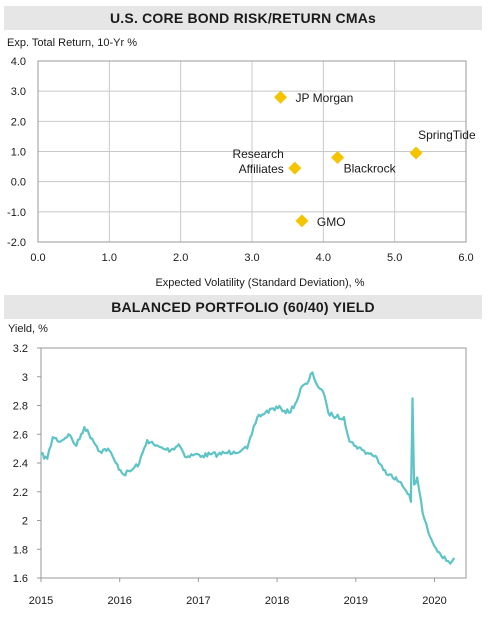 The width and height of the screenshot is (490, 619). I want to click on line-x-tick-label: 2018, so click(277, 601).